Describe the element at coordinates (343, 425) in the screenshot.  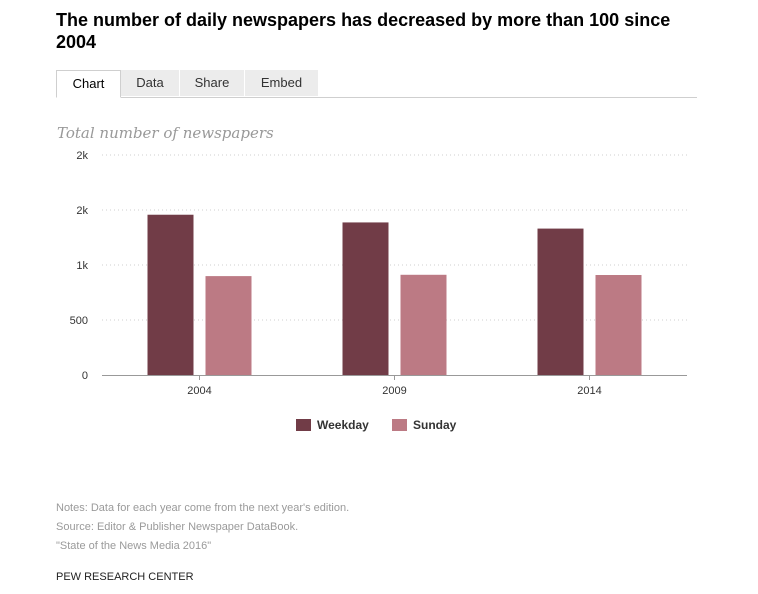
I see `legend-label-weekday: Weekday` at that location.